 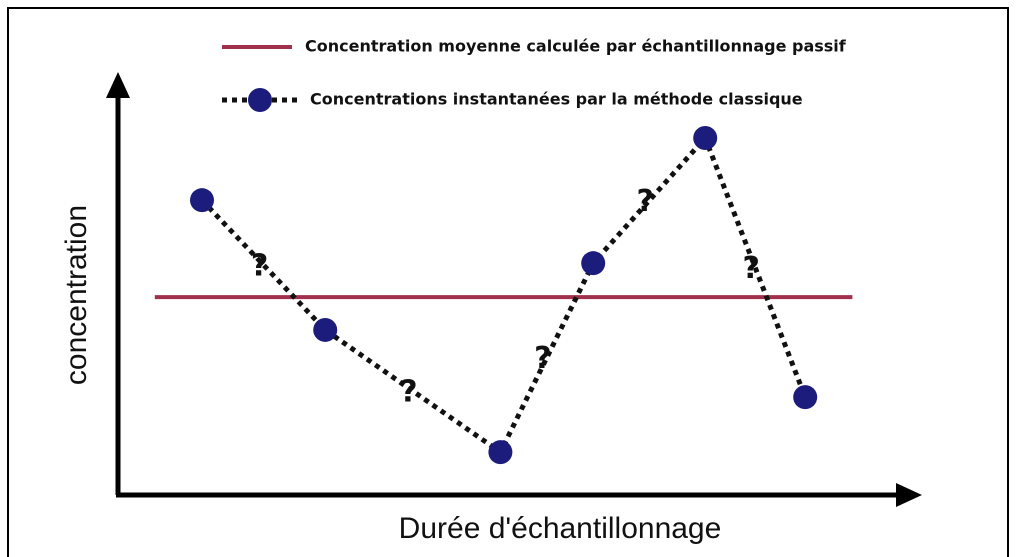 I want to click on x-axis-label: Durée d'échantillonnage, so click(x=560, y=528).